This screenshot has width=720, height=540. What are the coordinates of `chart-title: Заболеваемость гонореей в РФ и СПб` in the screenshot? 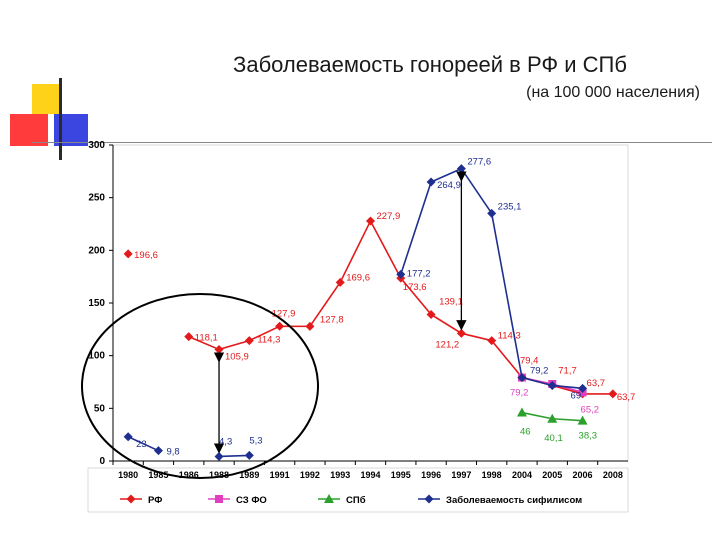 It's located at (430, 64).